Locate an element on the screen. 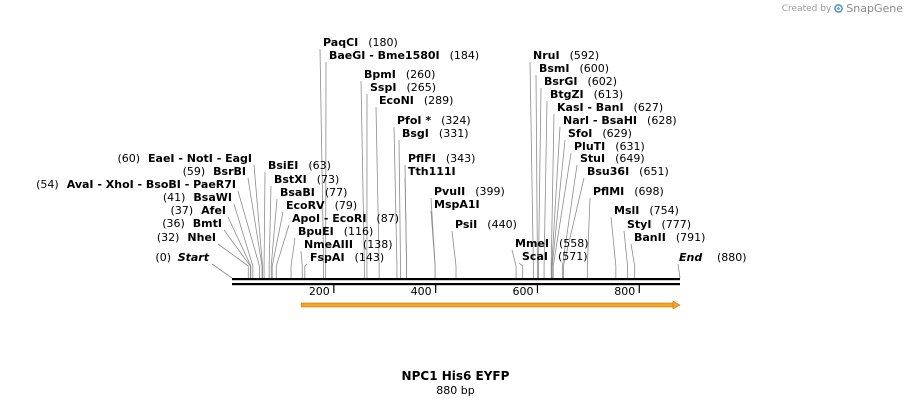  site-kasi: KasI - BanI (627) is located at coordinates (610, 107).